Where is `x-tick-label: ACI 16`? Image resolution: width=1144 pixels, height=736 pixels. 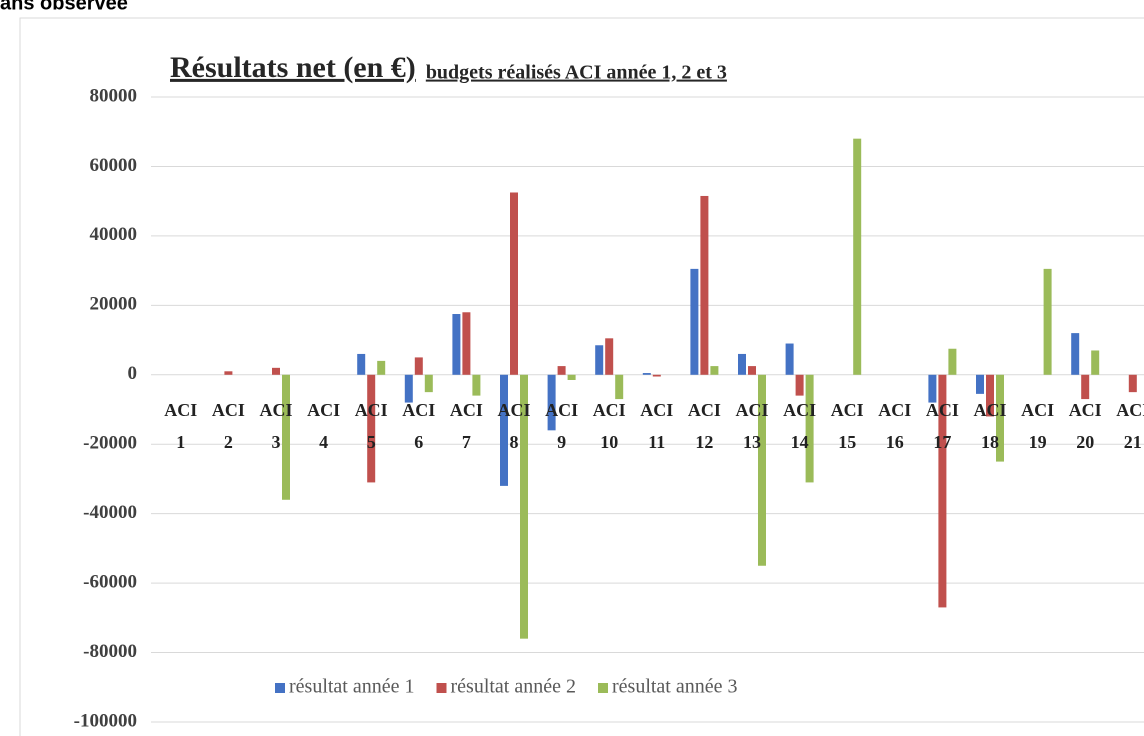 x-tick-label: ACI 16 is located at coordinates (894, 426).